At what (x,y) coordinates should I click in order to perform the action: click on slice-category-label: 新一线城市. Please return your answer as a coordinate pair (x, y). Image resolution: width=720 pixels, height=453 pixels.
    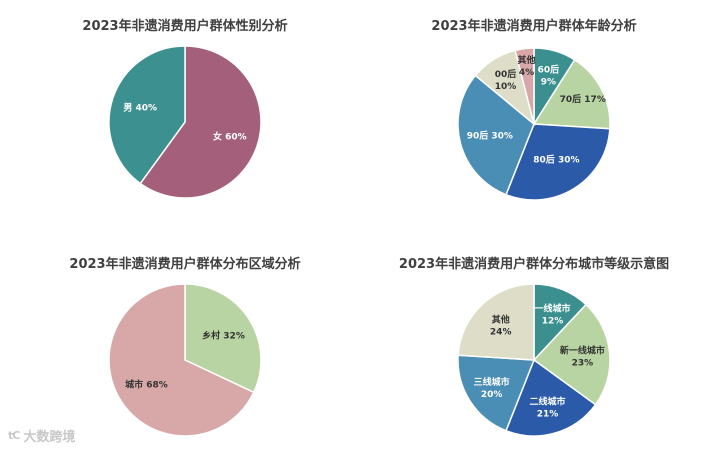
    Looking at the image, I should click on (582, 350).